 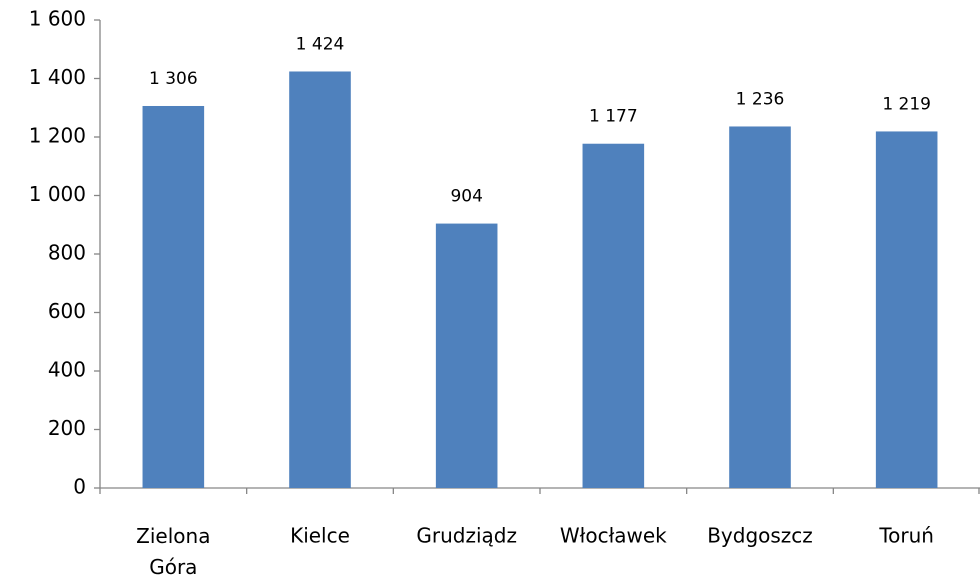 What do you see at coordinates (57, 77) in the screenshot?
I see `y-tick-label: 1 400` at bounding box center [57, 77].